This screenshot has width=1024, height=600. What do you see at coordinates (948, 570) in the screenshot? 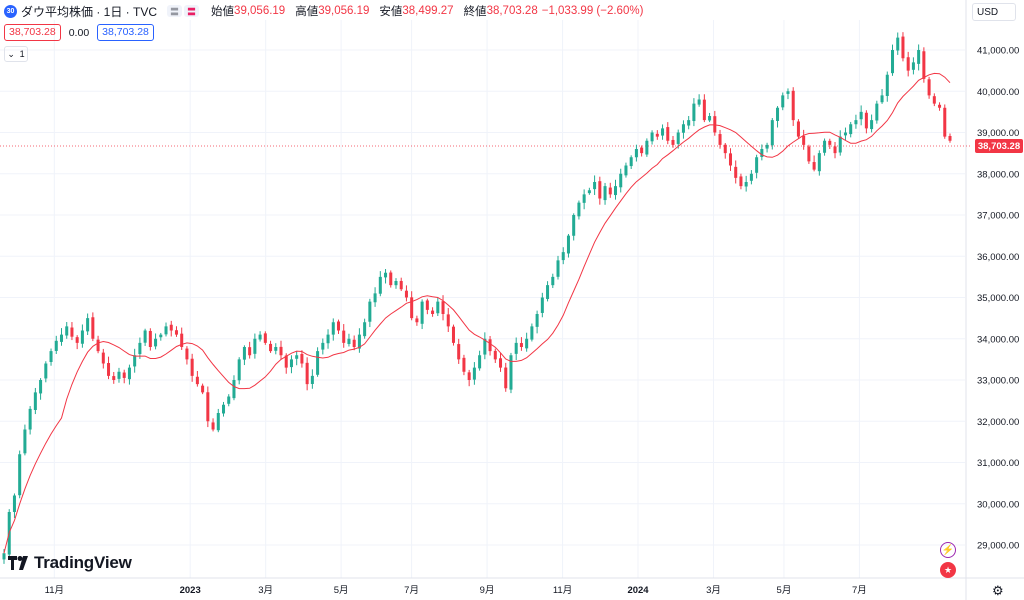
I see `us-flag-icon: ★` at bounding box center [948, 570].